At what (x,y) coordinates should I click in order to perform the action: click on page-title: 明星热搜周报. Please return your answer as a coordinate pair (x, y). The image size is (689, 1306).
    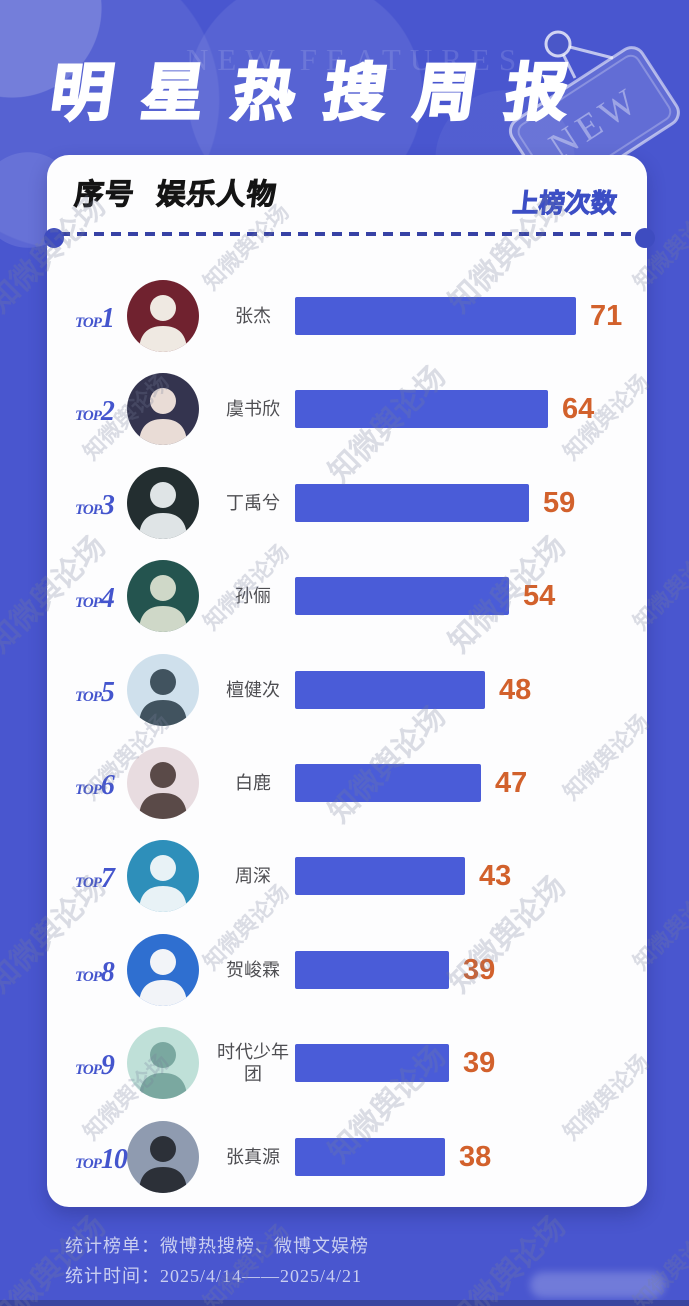
    Looking at the image, I should click on (324, 94).